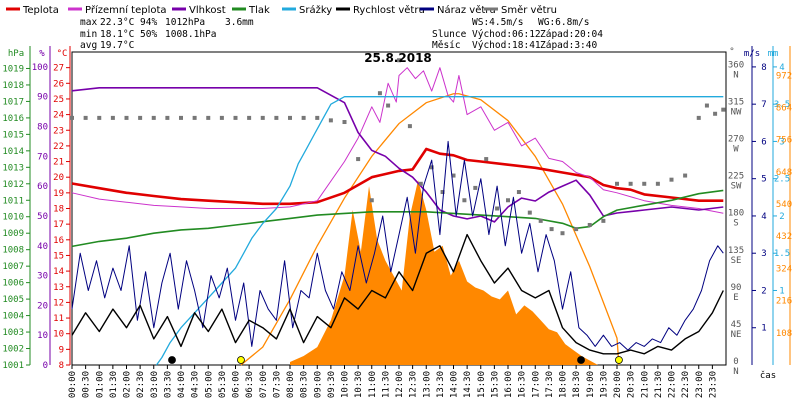 This screenshot has width=800, height=400. What do you see at coordinates (529, 10) in the screenshot?
I see `legend-label: Směr větru` at bounding box center [529, 10].